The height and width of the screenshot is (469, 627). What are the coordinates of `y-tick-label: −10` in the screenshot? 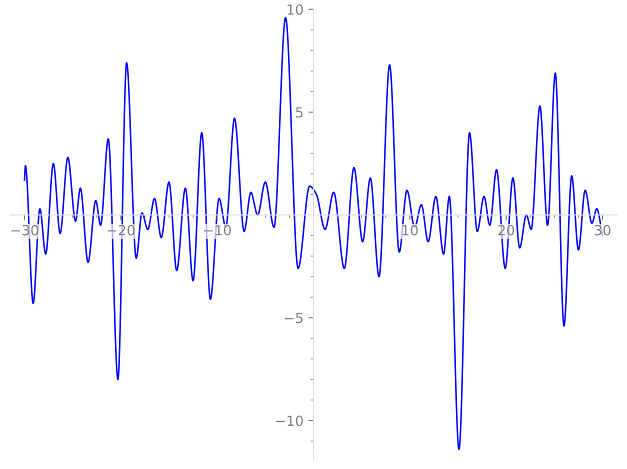 It's located at (289, 421).